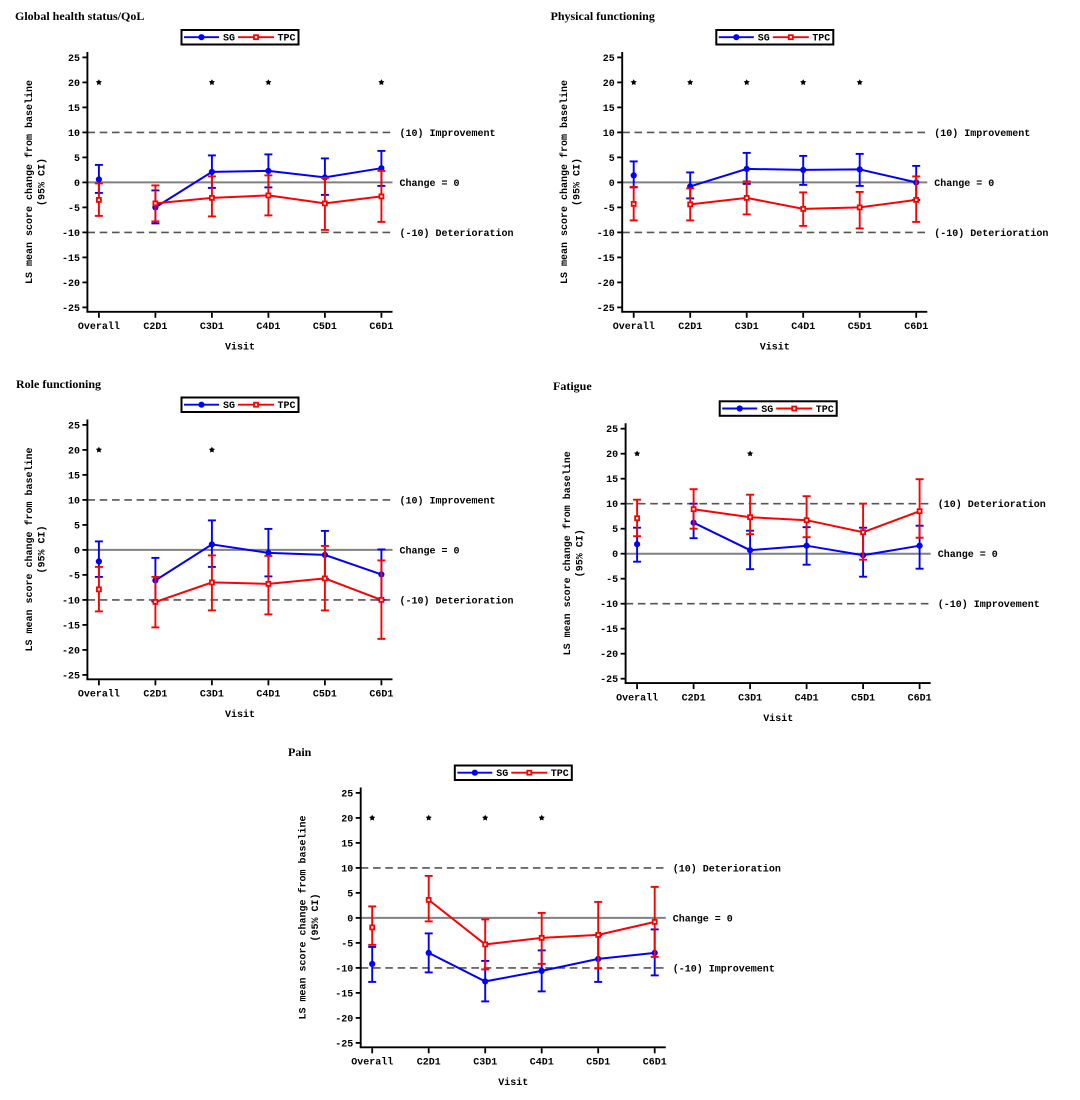 The image size is (1080, 1100). What do you see at coordinates (58, 384) in the screenshot?
I see `svg-text: Role functioning` at bounding box center [58, 384].